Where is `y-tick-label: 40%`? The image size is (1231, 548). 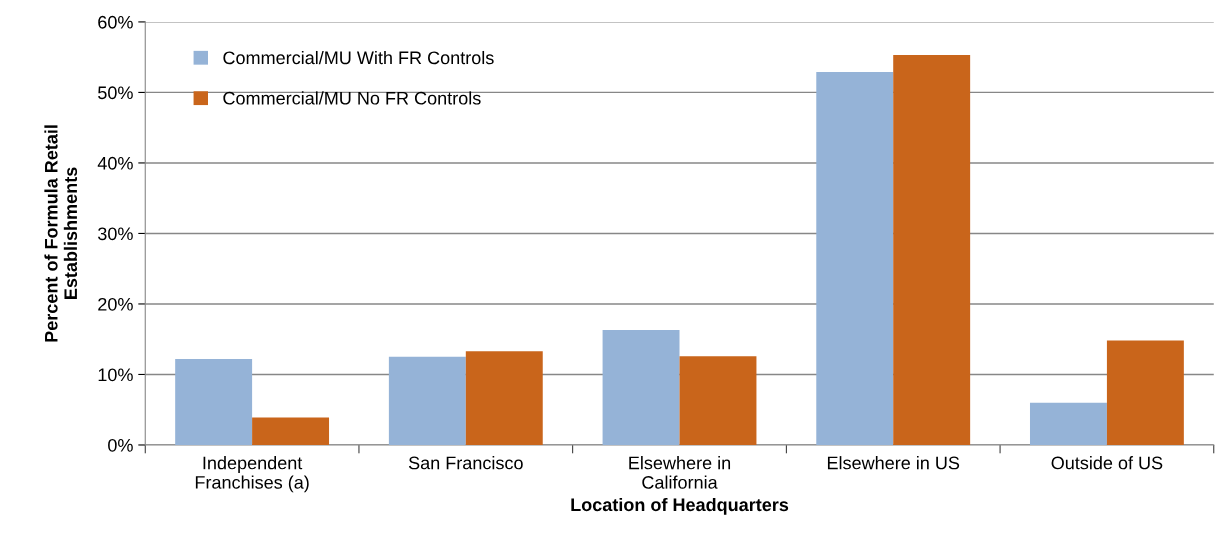 y-tick-label: 40% is located at coordinates (115, 163).